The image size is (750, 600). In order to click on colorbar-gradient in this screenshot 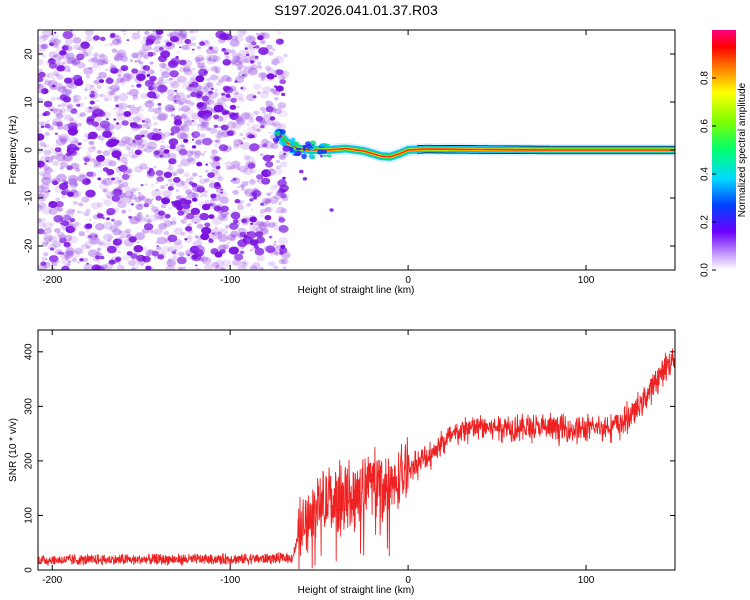, I will do `click(724, 150)`.